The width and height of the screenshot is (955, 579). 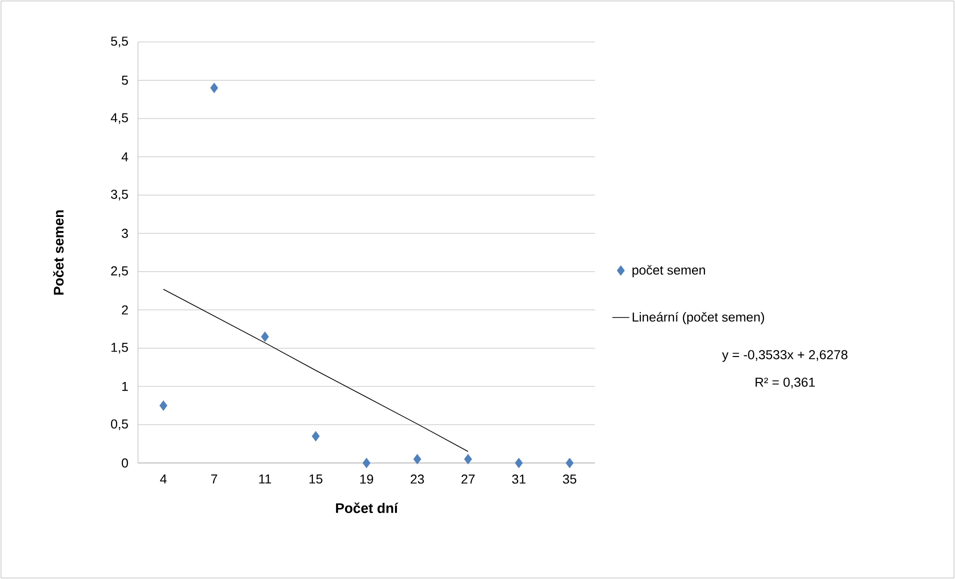 What do you see at coordinates (367, 508) in the screenshot?
I see `x-axis-title: Počet dní` at bounding box center [367, 508].